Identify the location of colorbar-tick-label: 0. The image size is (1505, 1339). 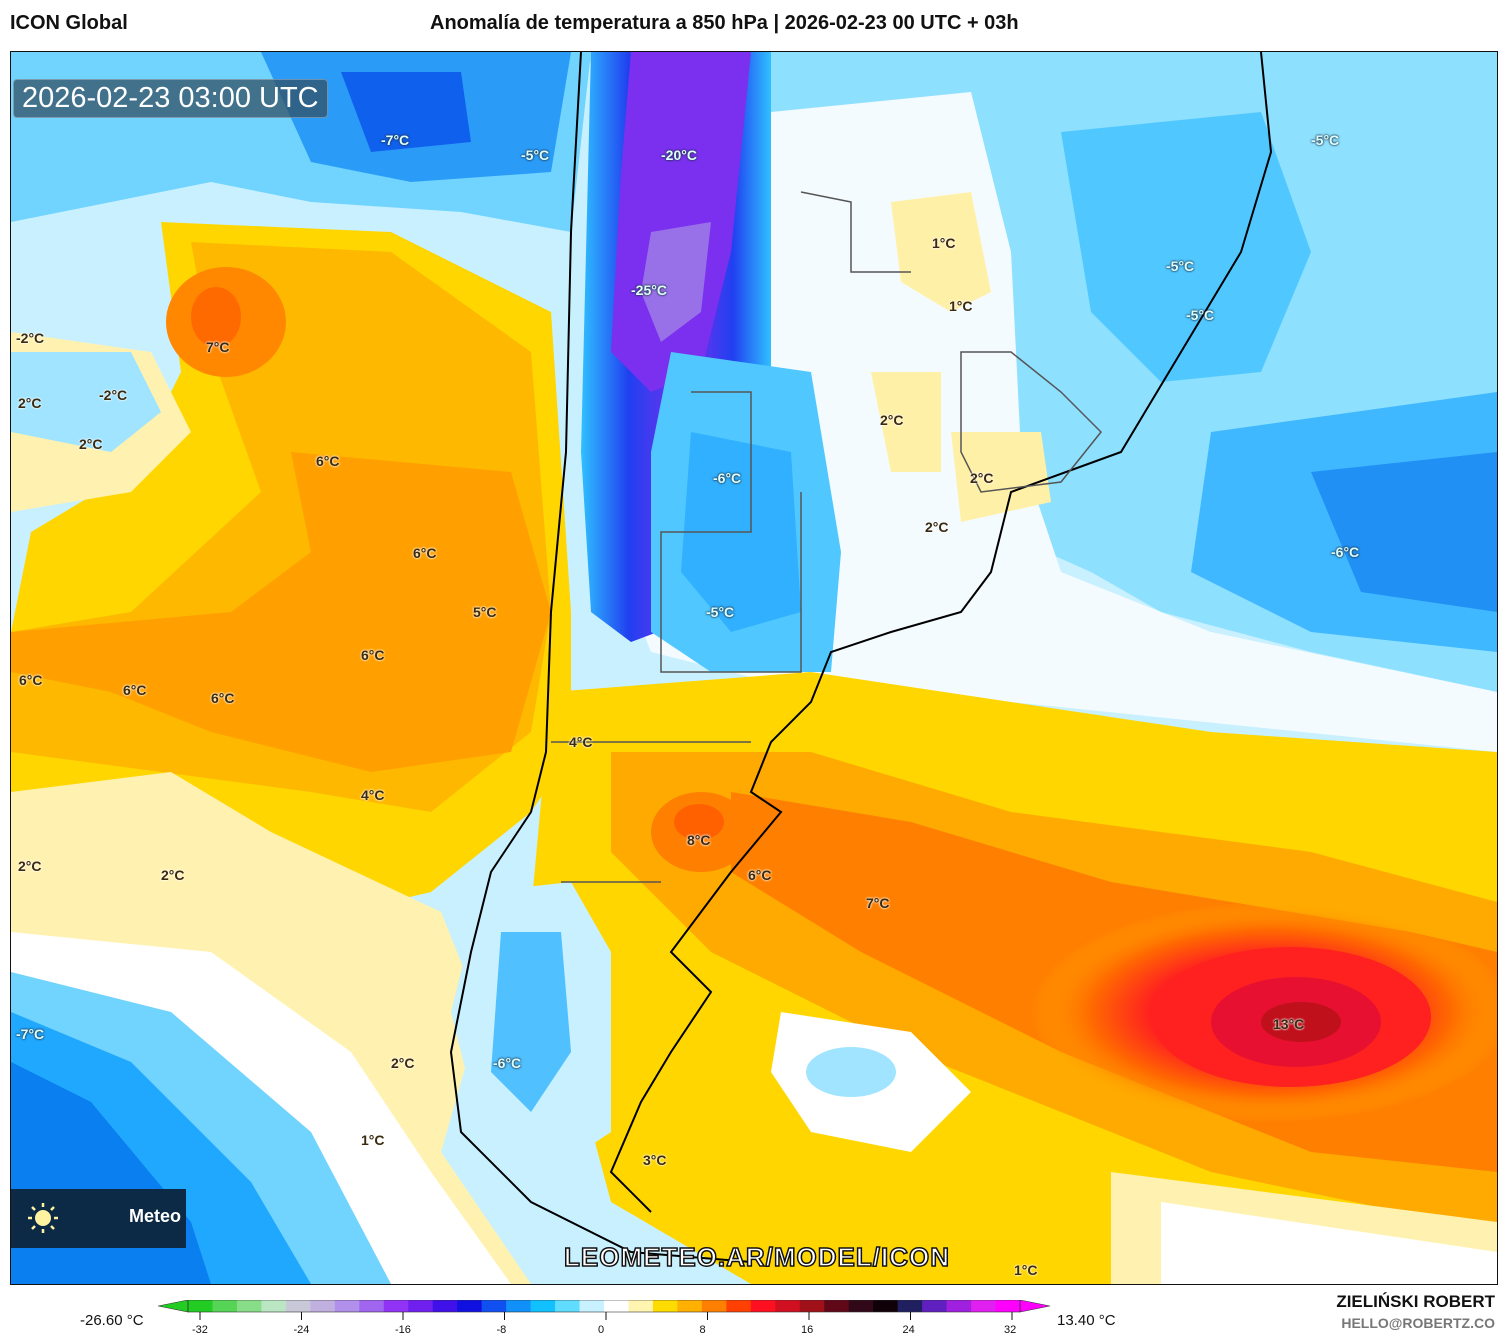
(601, 1330).